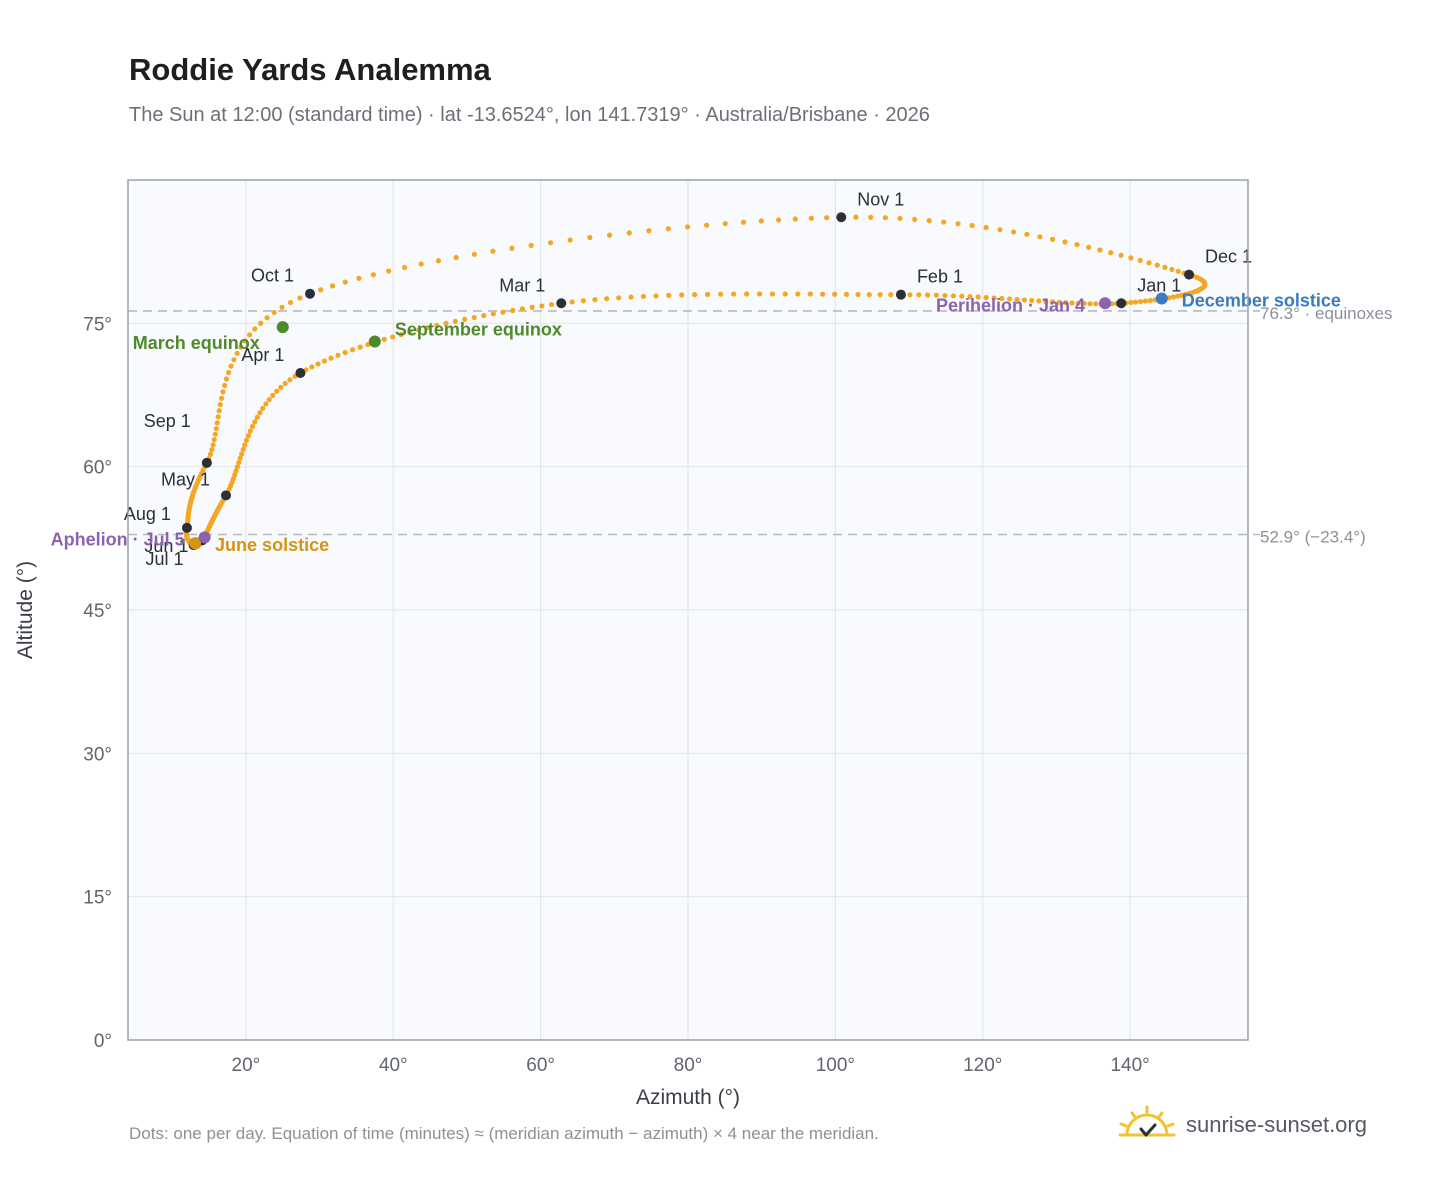  What do you see at coordinates (1261, 300) in the screenshot?
I see `event-label: December solstice` at bounding box center [1261, 300].